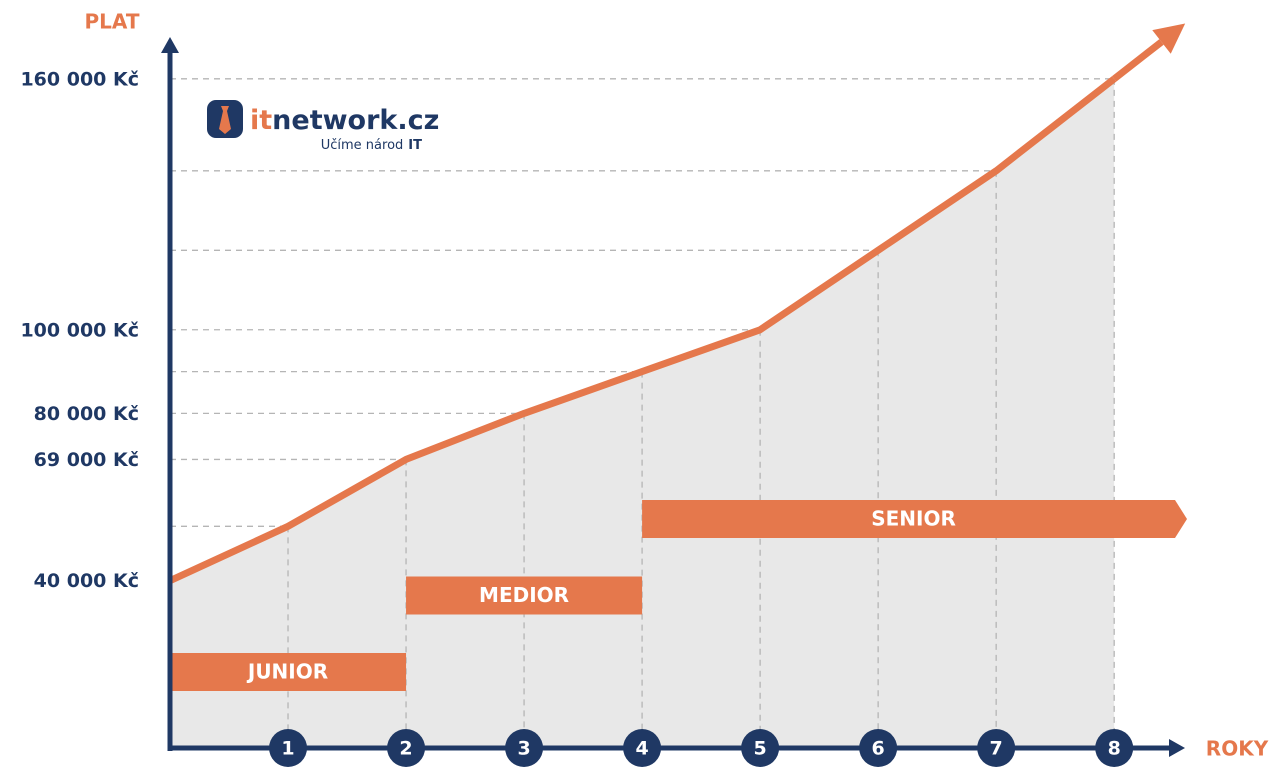  Describe the element at coordinates (225, 120) in the screenshot. I see `logo-tie` at that location.